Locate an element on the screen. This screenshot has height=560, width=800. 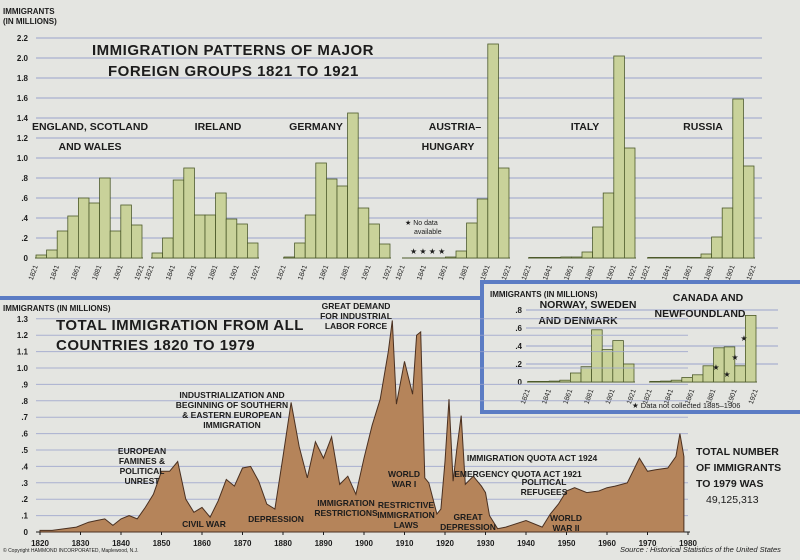
bottom-y-axis-label: IMMIGRANTS (IN MILLIONS) is located at coordinates (57, 308).